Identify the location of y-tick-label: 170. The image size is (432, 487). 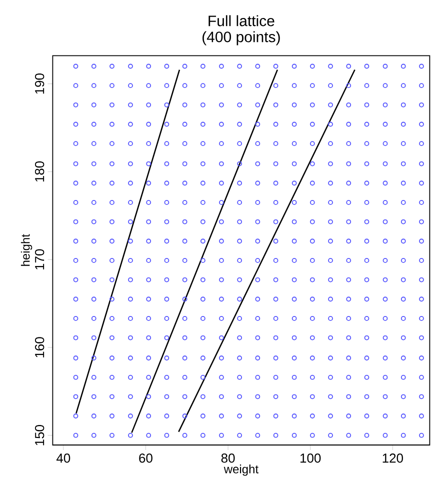
(39, 259).